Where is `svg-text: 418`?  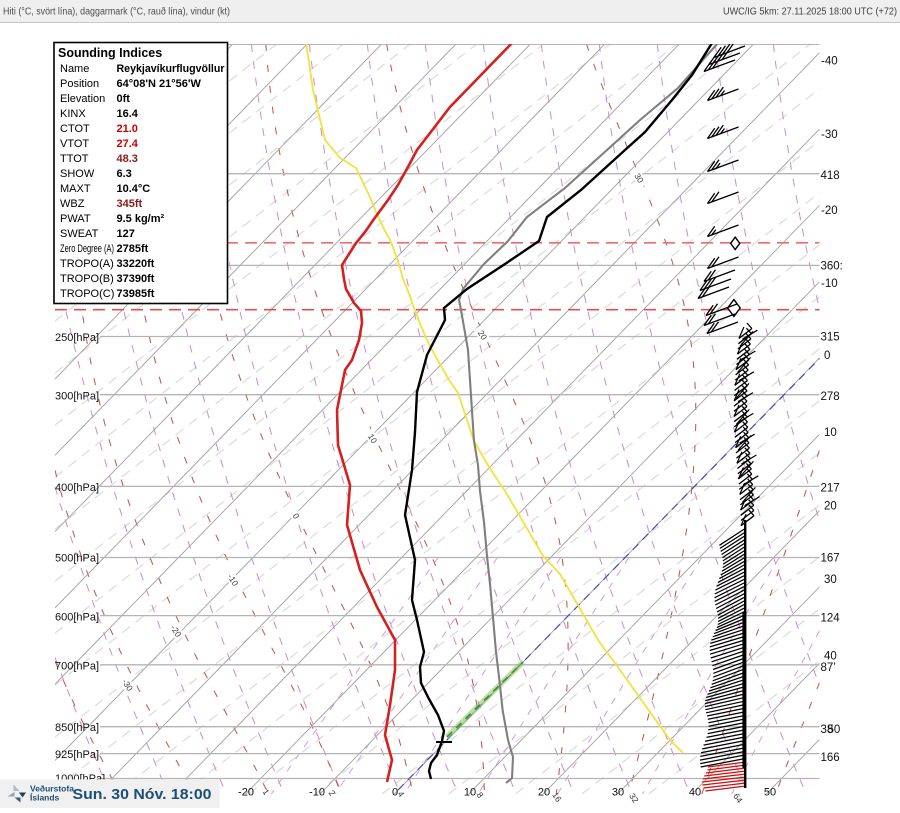 svg-text: 418 is located at coordinates (830, 176).